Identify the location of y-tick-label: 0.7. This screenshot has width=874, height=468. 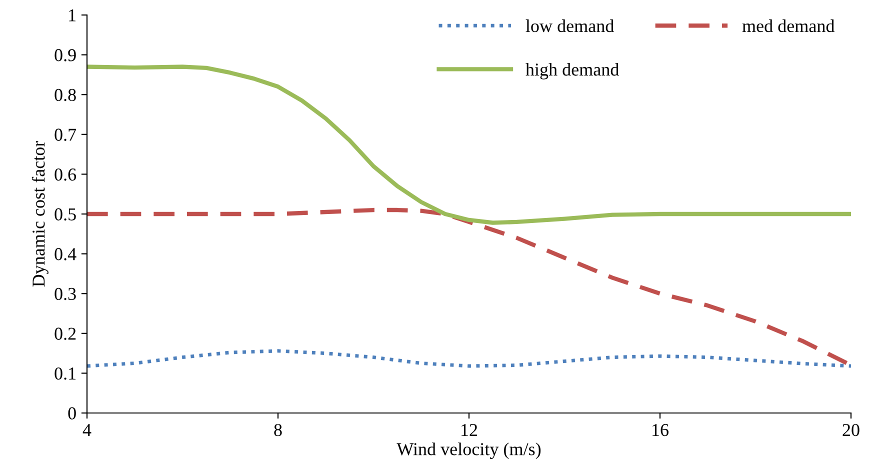
(65, 134).